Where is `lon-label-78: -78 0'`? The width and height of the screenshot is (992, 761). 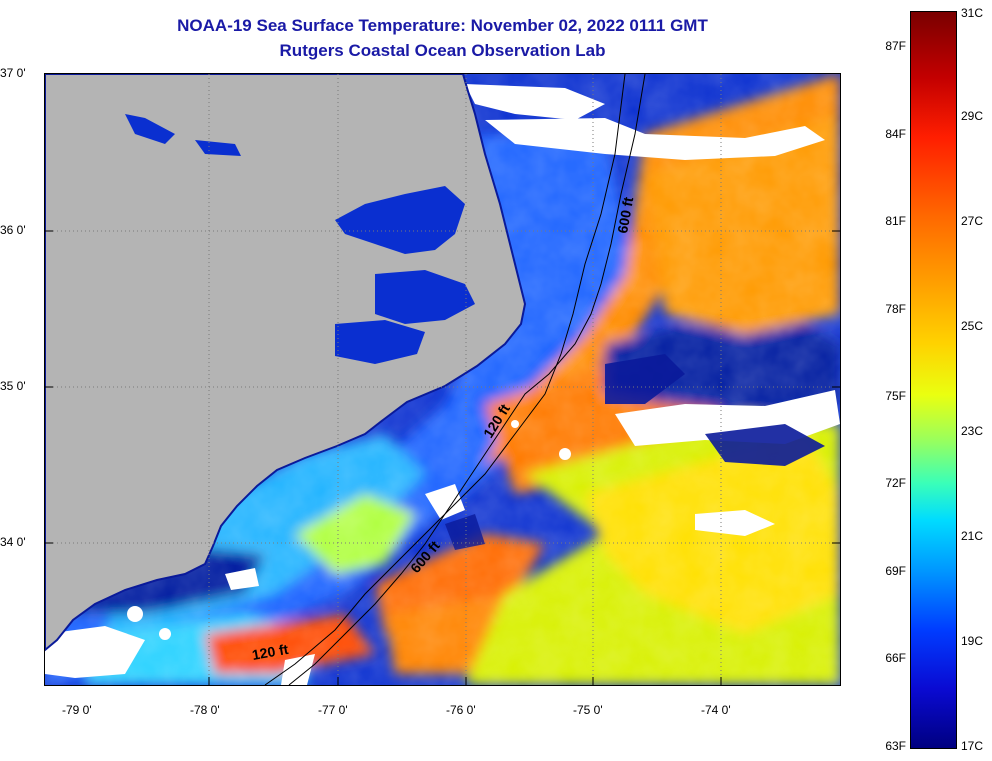 lon-label-78: -78 0' is located at coordinates (205, 710).